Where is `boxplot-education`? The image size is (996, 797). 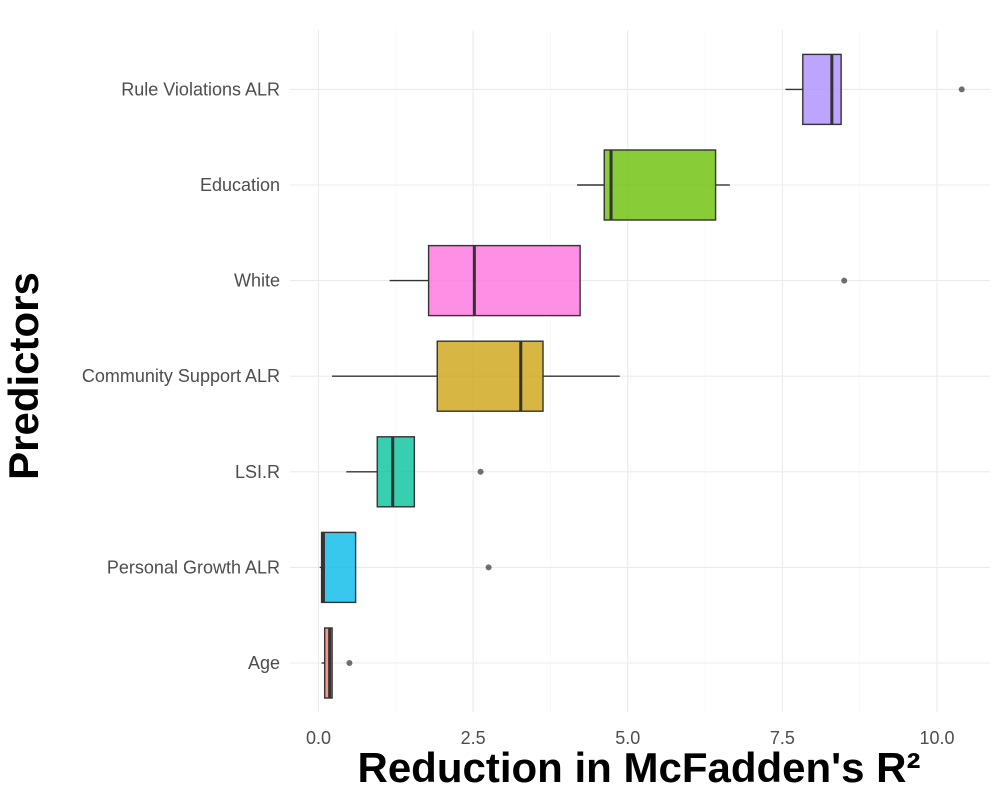 boxplot-education is located at coordinates (653, 185).